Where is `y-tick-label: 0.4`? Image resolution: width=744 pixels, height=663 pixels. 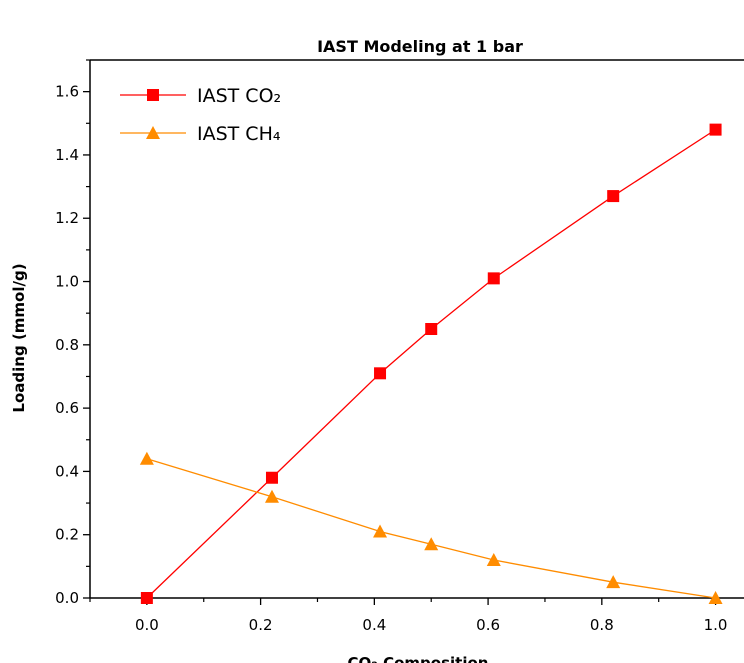
y-tick-label: 0.4 is located at coordinates (67, 471).